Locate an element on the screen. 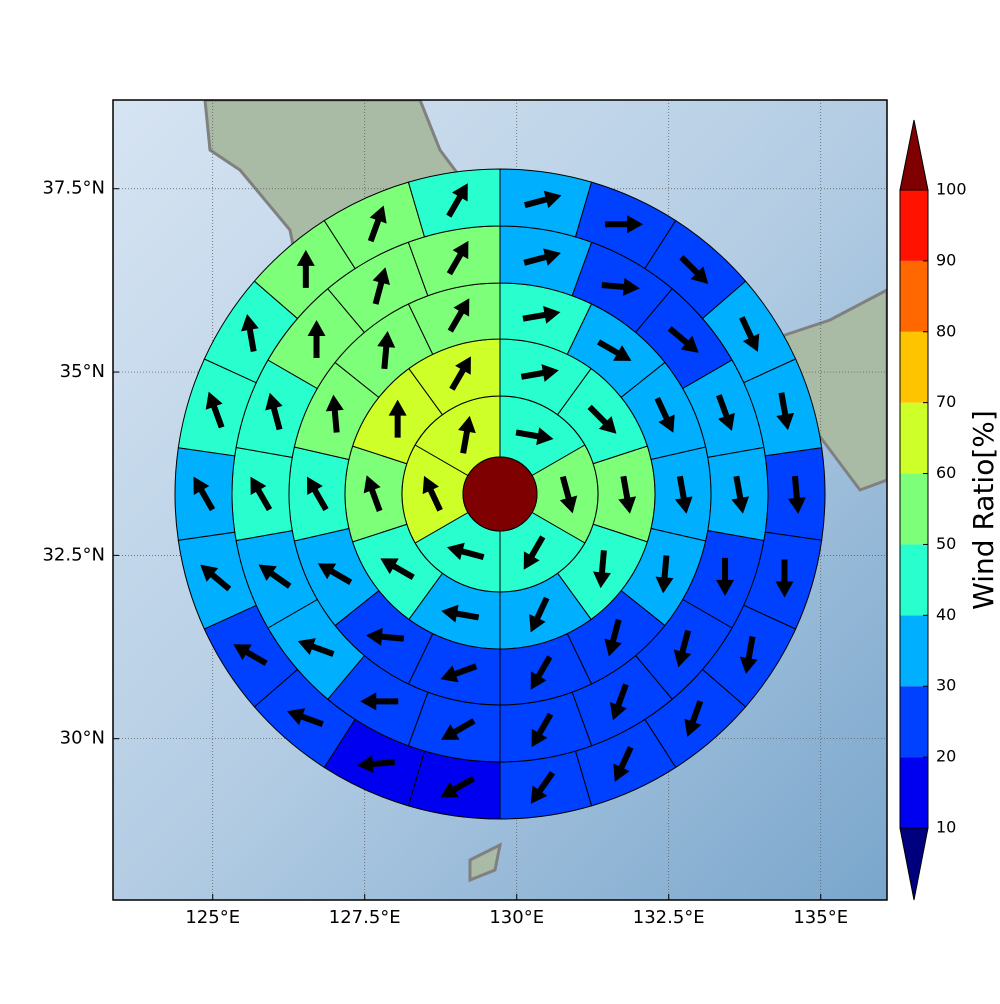 This screenshot has width=1000, height=1004. land-island is located at coordinates (485, 862).